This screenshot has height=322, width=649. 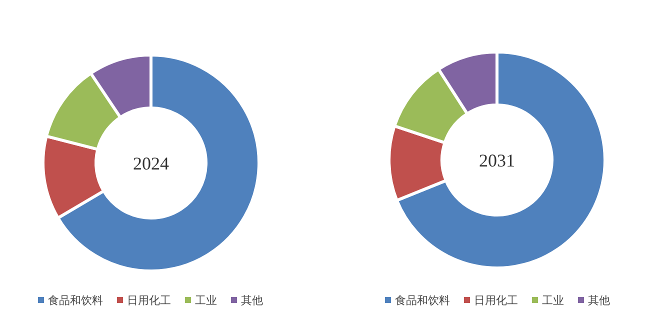 What do you see at coordinates (497, 160) in the screenshot?
I see `text: 2031` at bounding box center [497, 160].